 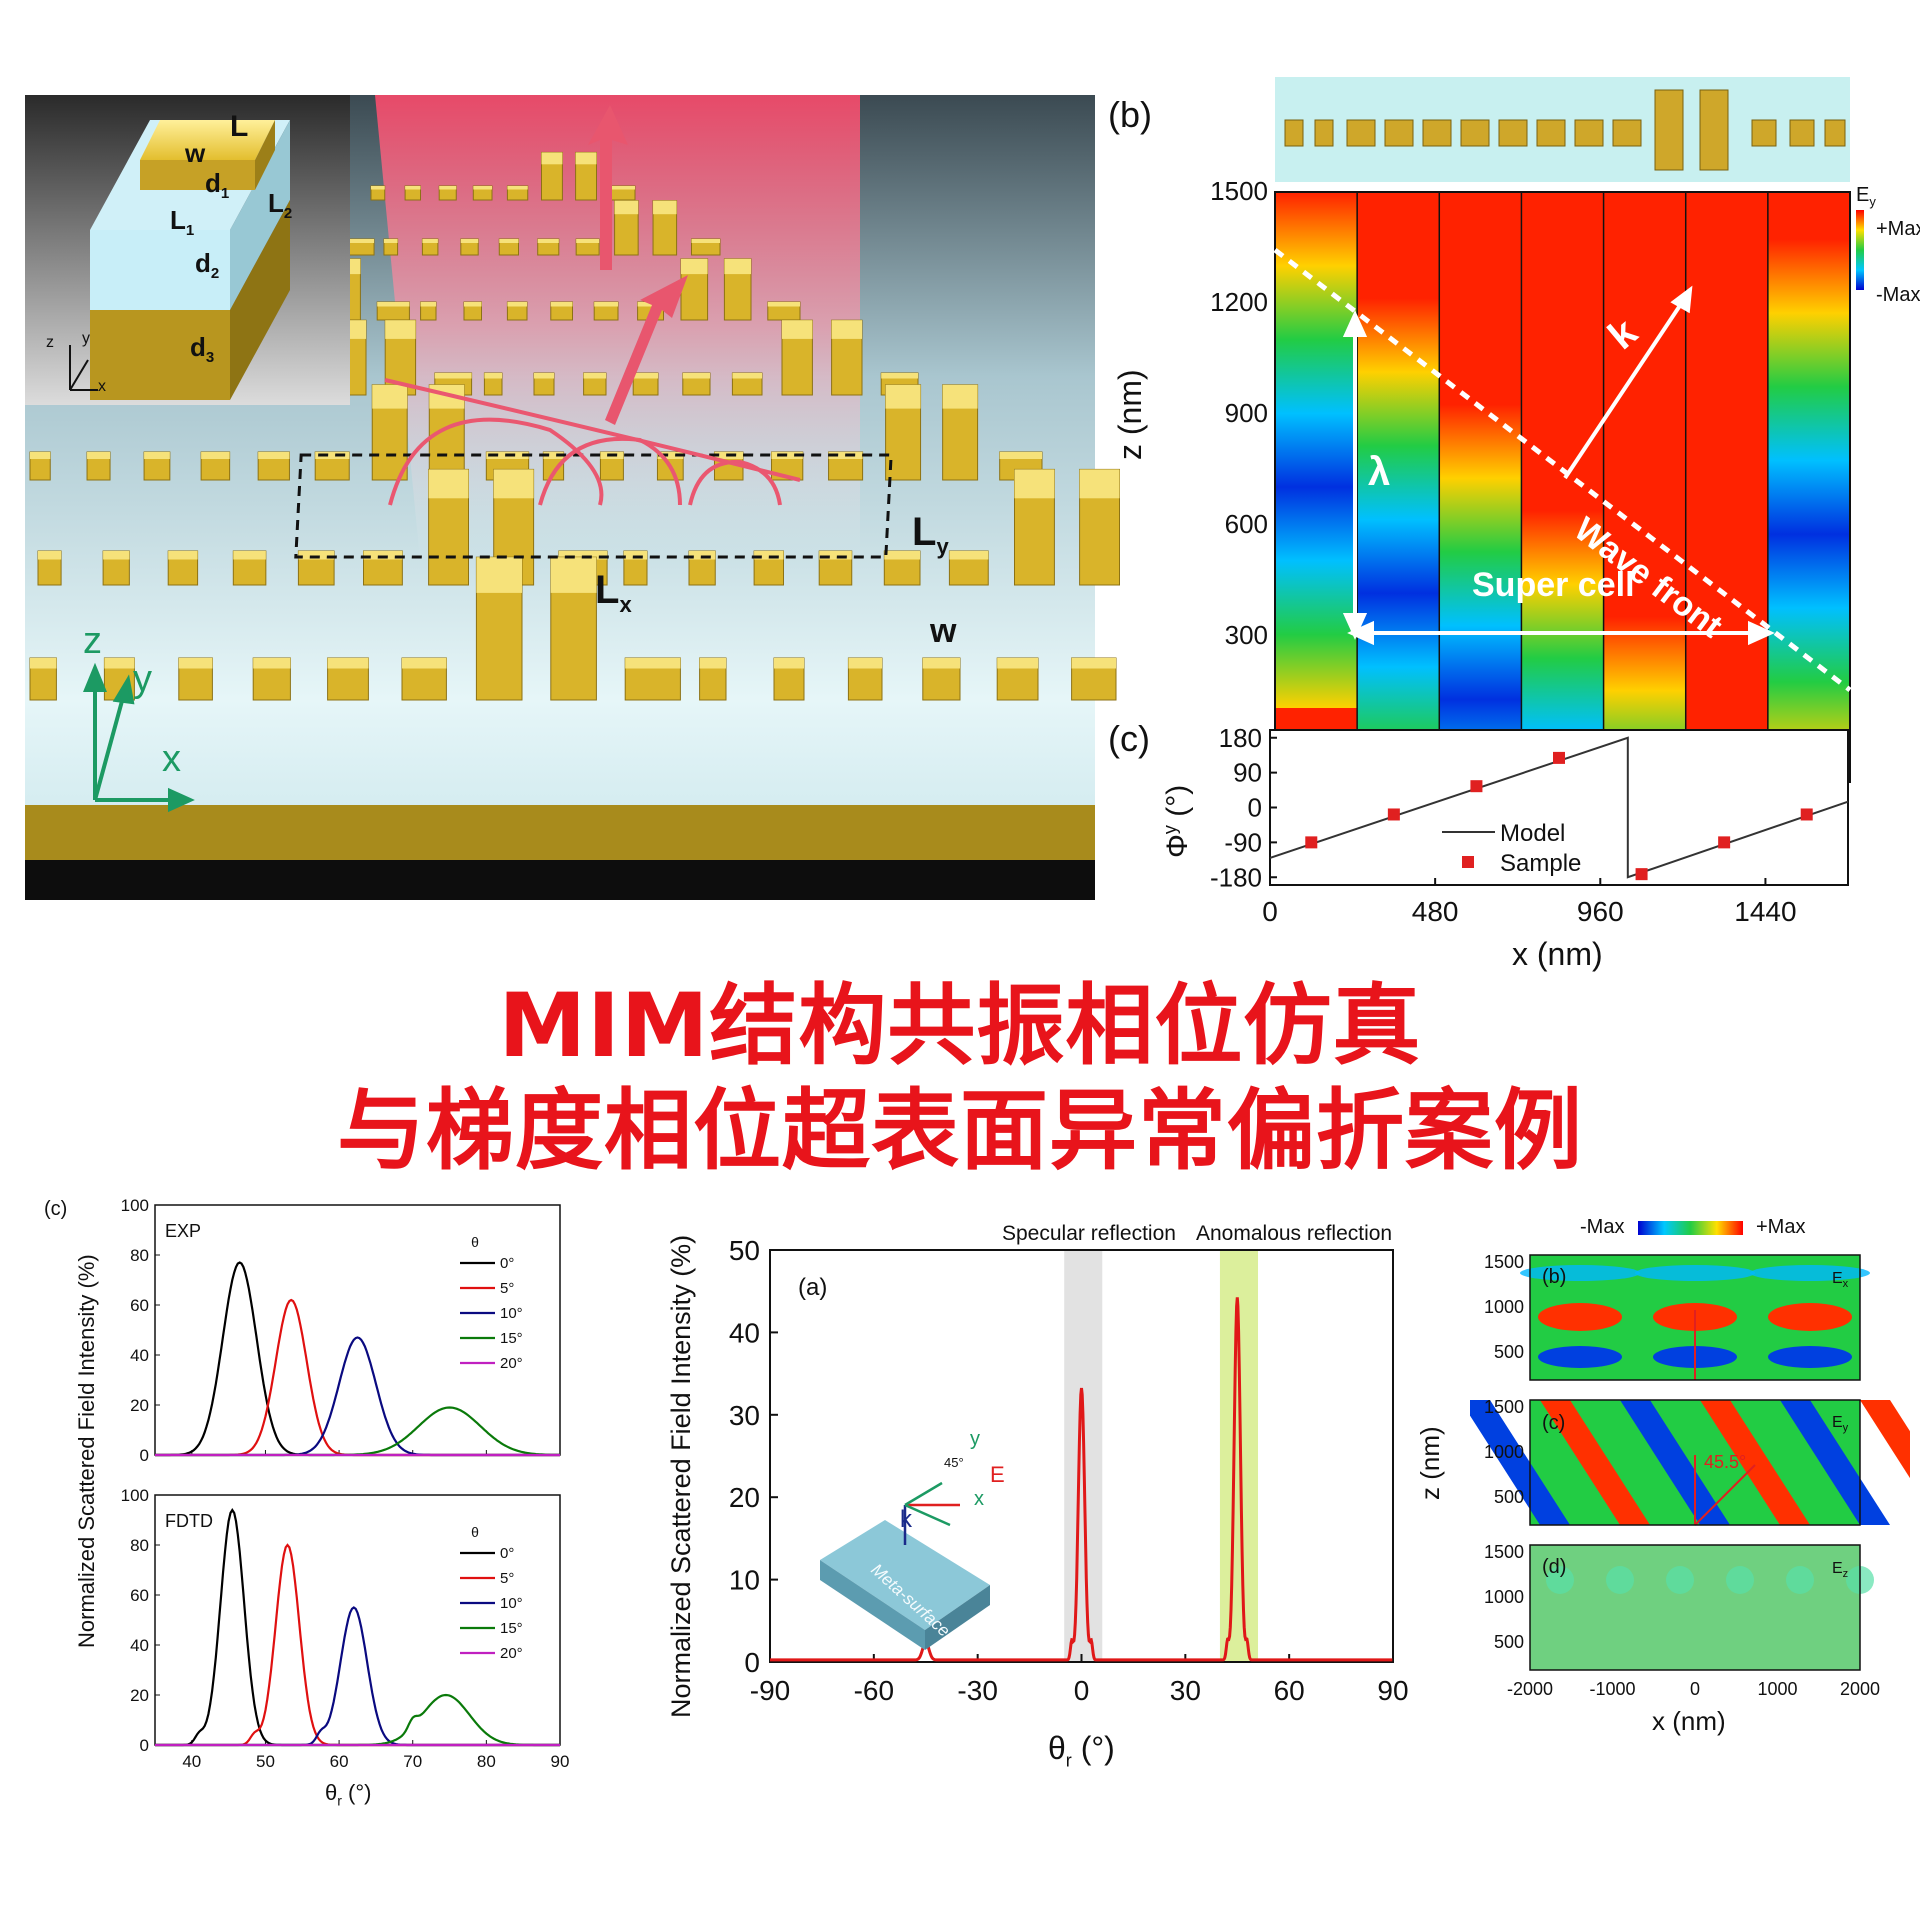 I want to click on field-xtick-label: -1000, so click(x=1612, y=1689).